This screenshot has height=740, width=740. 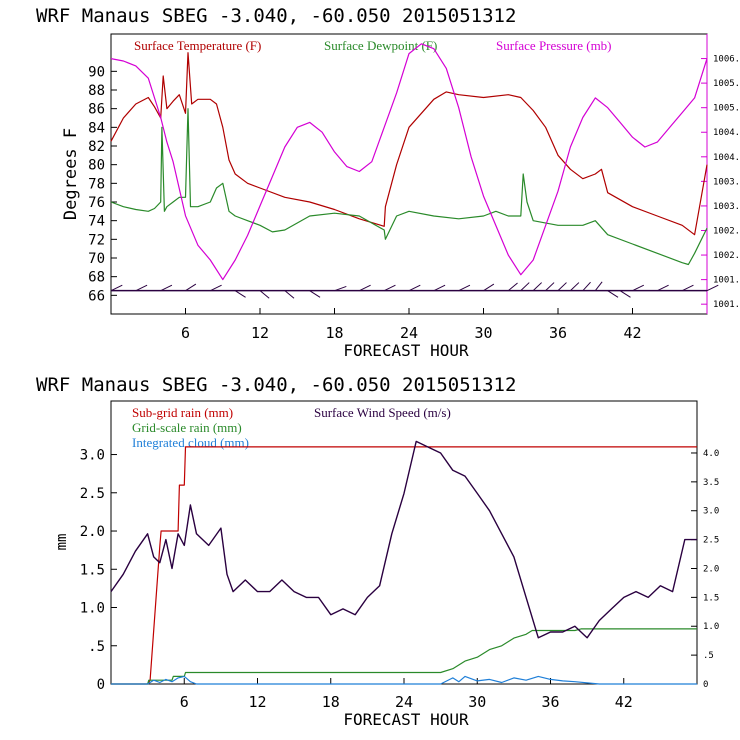 What do you see at coordinates (96, 222) in the screenshot?
I see `y-tick-label: 74` at bounding box center [96, 222].